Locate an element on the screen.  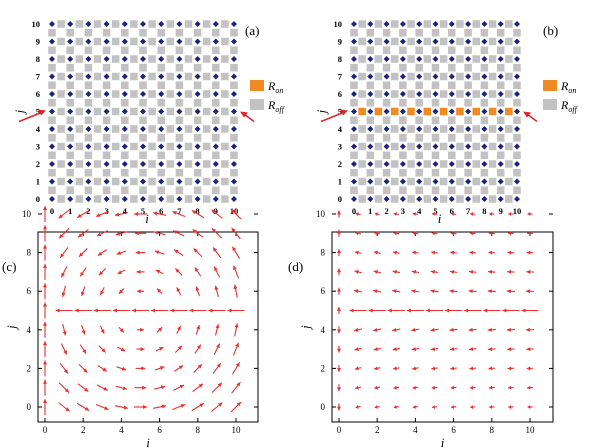
legend-off-swatch is located at coordinates (257, 104).